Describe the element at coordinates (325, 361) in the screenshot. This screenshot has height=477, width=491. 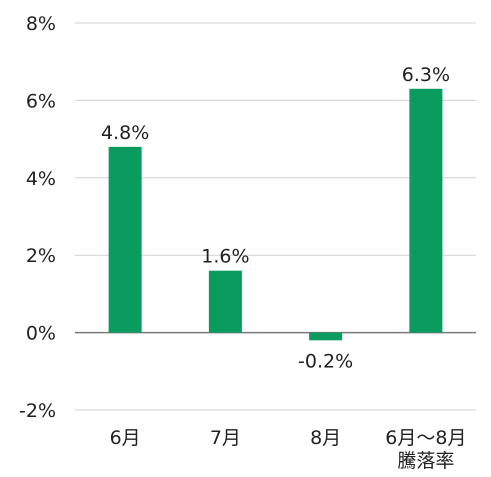
I see `data-label: -0.2%` at that location.